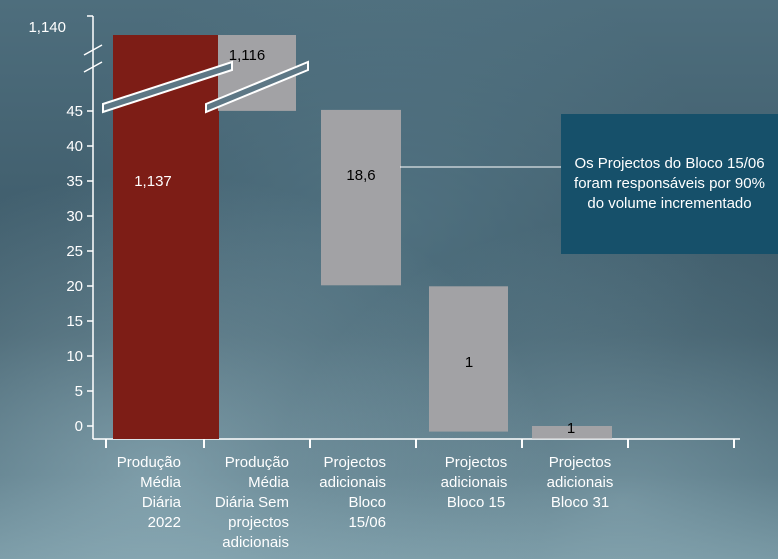 This screenshot has width=778, height=559. I want to click on y-tick-label: 45, so click(74, 111).